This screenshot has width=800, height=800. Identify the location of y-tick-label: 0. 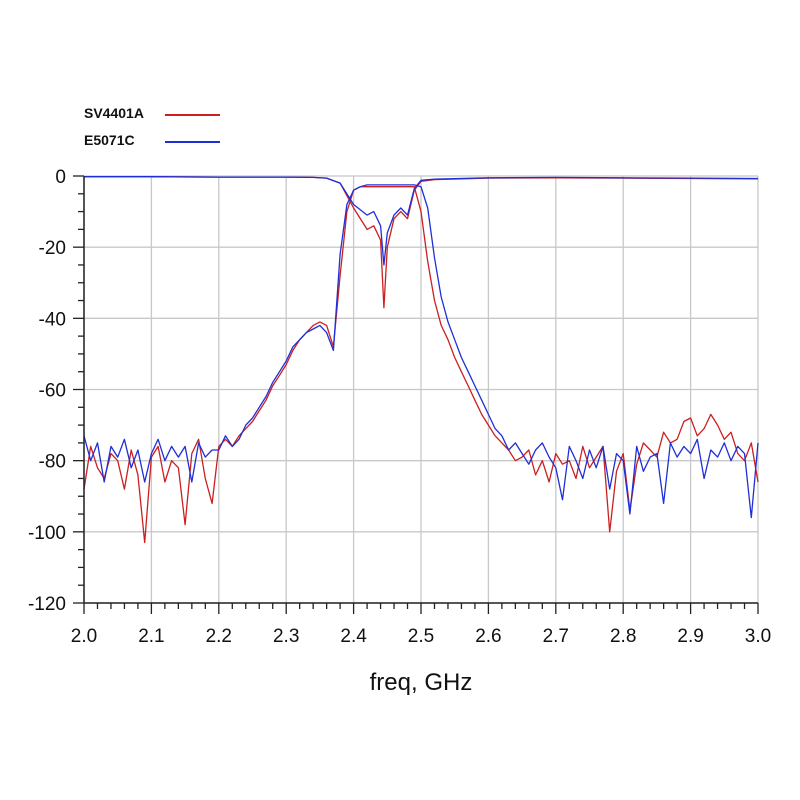
(60, 177).